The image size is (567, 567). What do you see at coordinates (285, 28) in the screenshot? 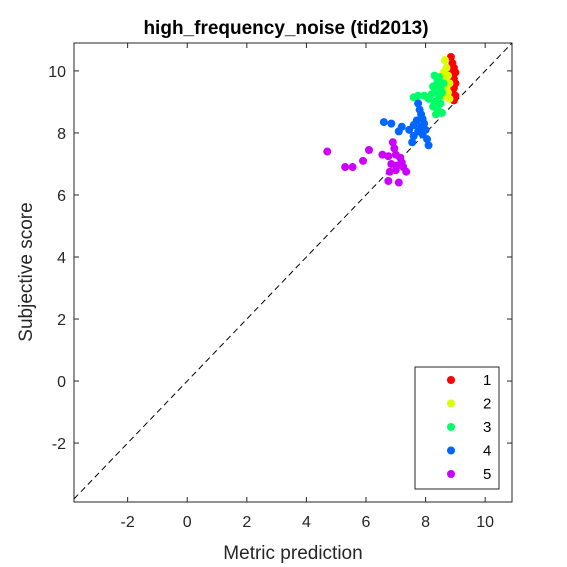
I see `chart-title: high_frequency_noise (tid2013)` at bounding box center [285, 28].